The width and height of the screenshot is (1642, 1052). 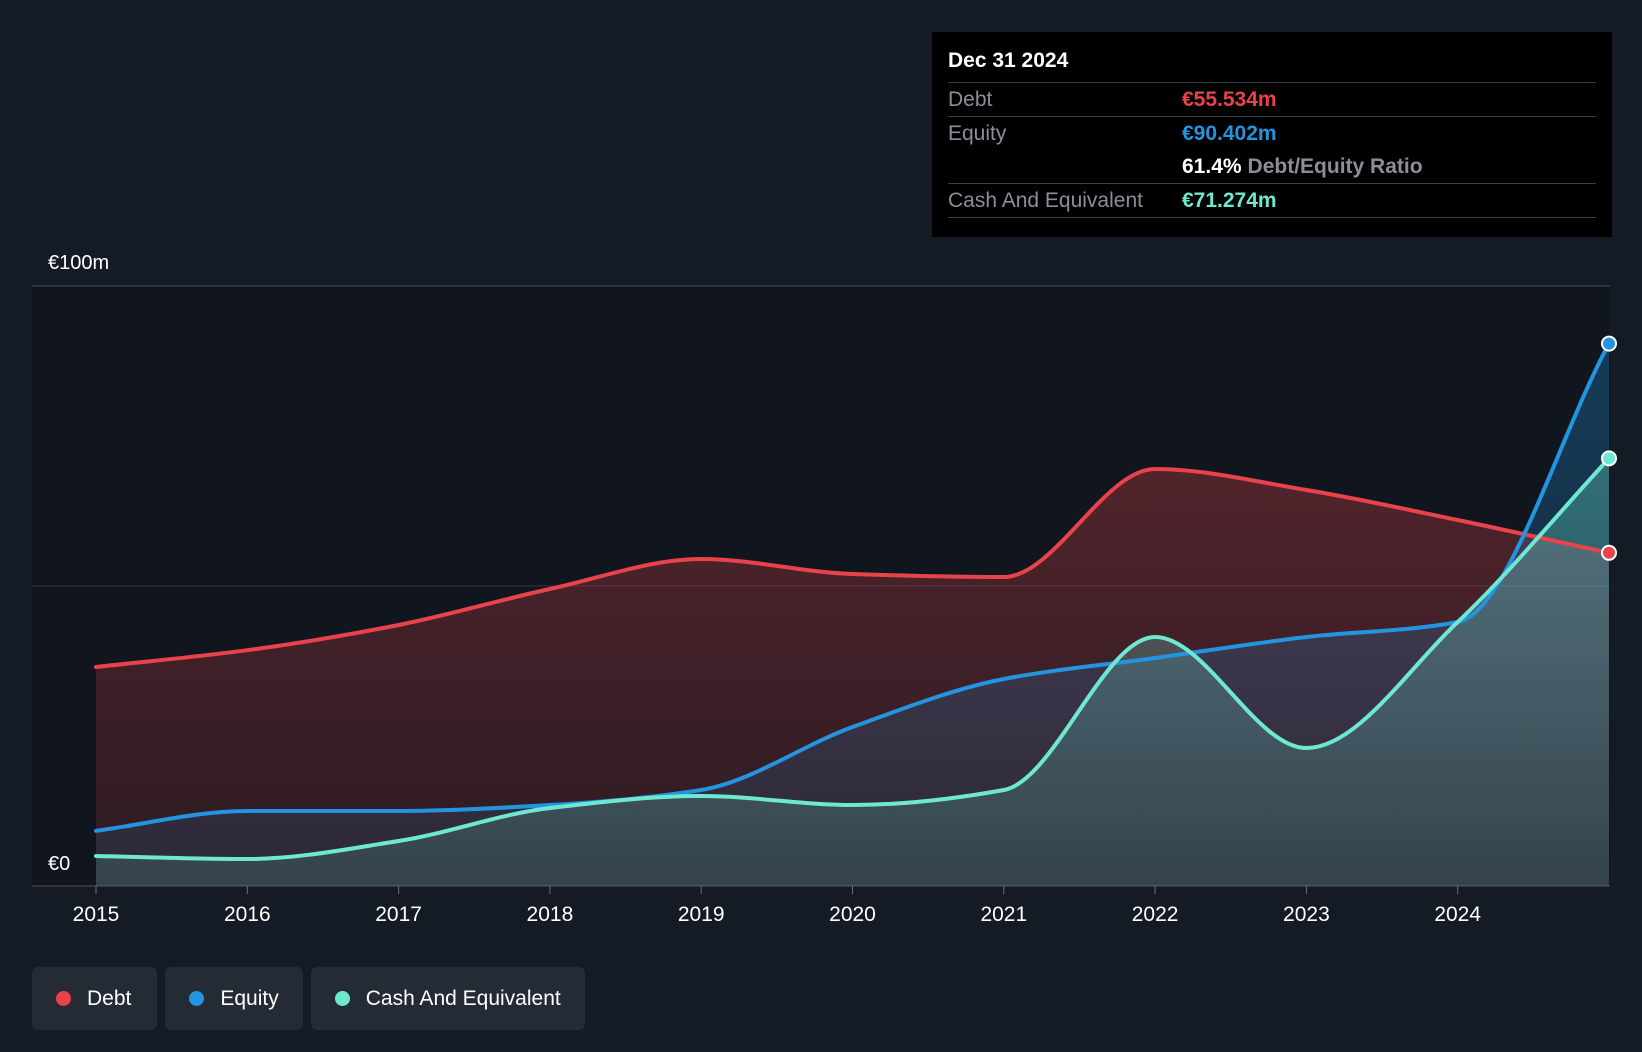 I want to click on legend-item-cash: Cash And Equivalent, so click(x=447, y=998).